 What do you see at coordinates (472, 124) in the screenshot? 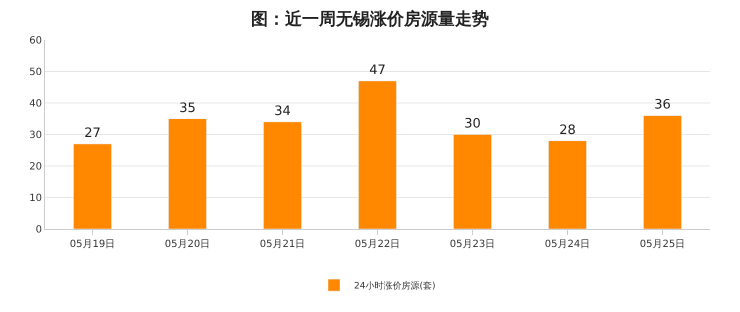
I see `data-label: 30` at bounding box center [472, 124].